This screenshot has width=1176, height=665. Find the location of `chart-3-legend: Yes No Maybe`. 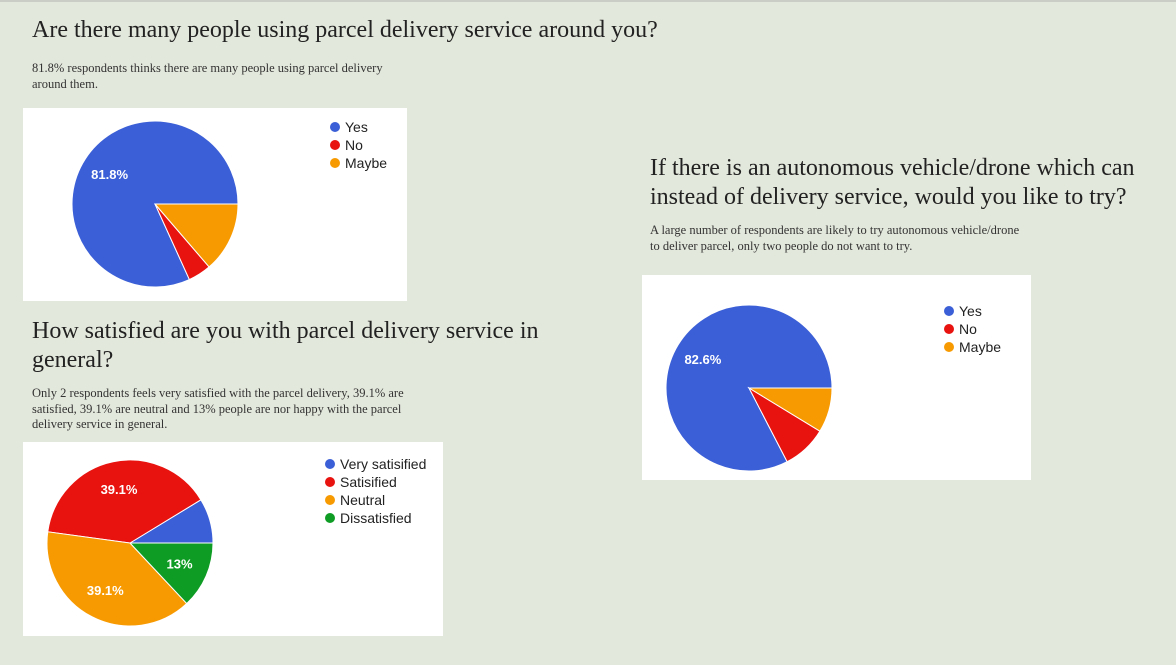

chart-3-legend: Yes No Maybe is located at coordinates (972, 329).